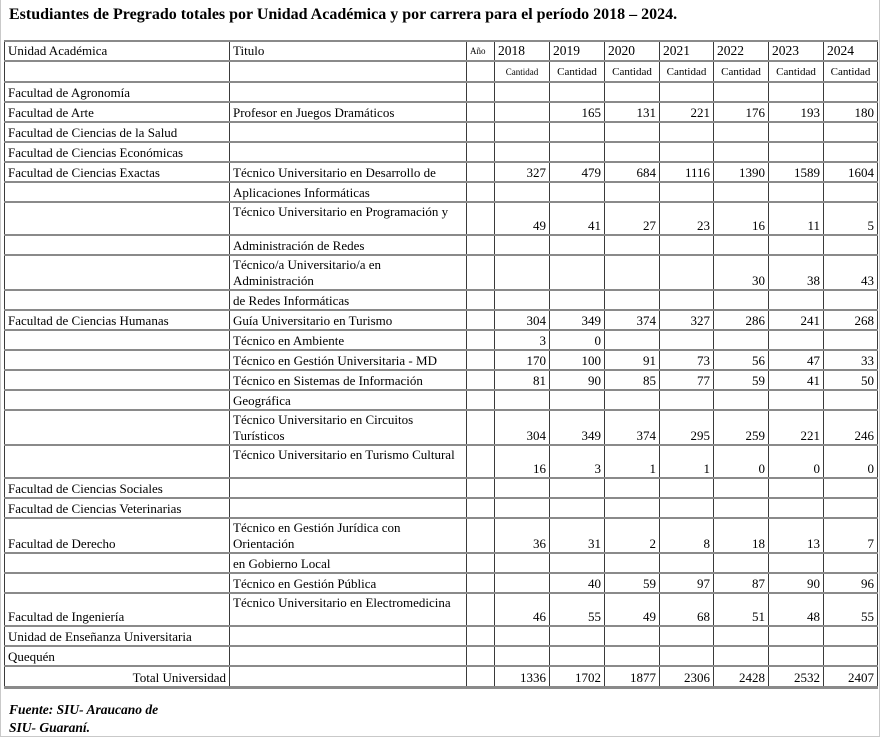 The width and height of the screenshot is (880, 737). Describe the element at coordinates (522, 360) in the screenshot. I see `value-cell-2018: 170` at that location.